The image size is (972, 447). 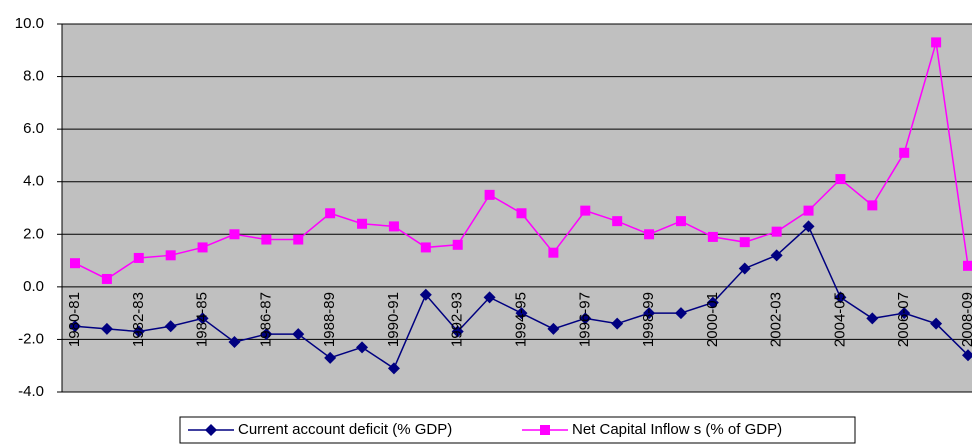 I want to click on x-tick-label: 2006-07, so click(x=903, y=319).